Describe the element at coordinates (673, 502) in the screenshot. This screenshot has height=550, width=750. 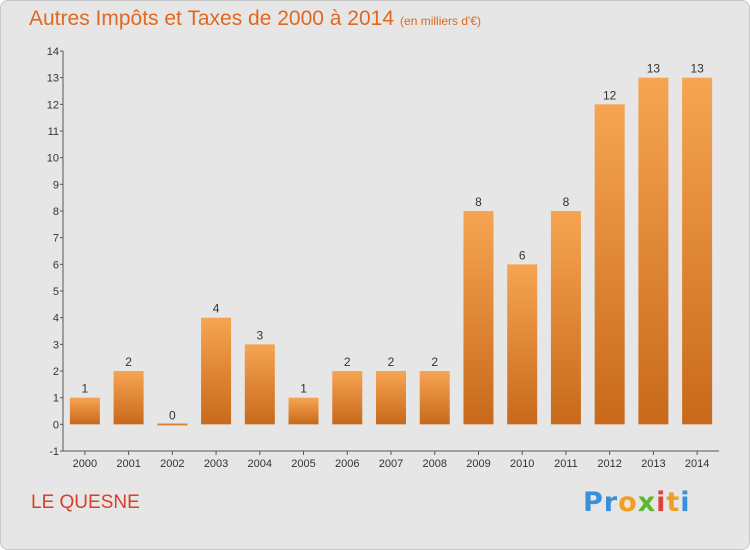
I see `logo-letter: t` at that location.